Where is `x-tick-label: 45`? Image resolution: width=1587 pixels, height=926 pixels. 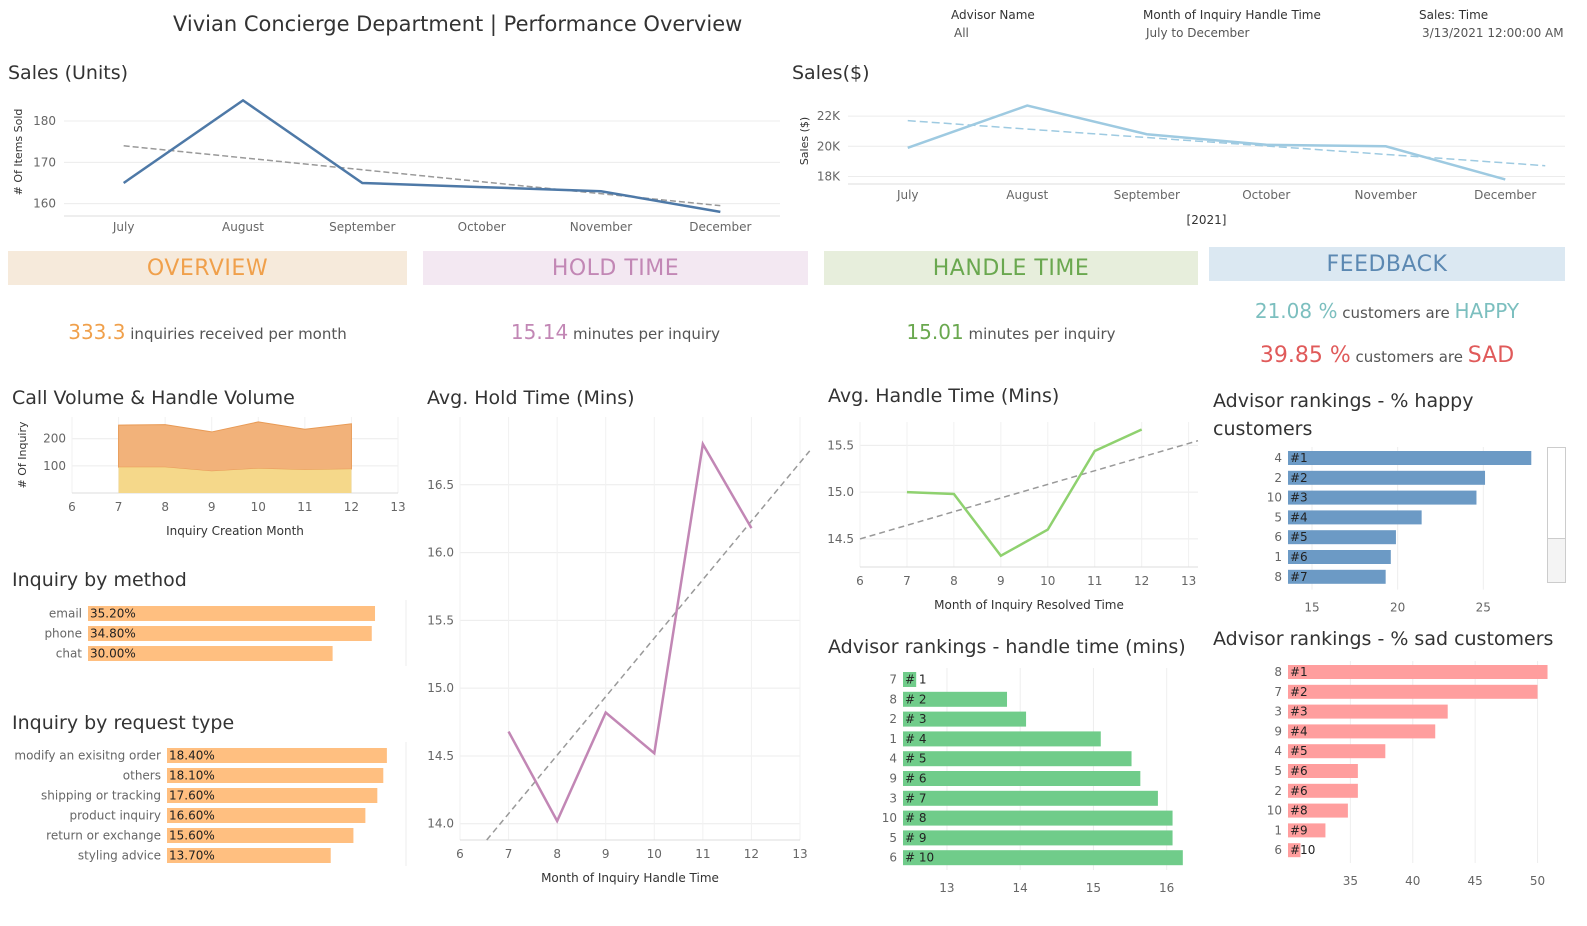
x-tick-label: 45 is located at coordinates (1475, 881).